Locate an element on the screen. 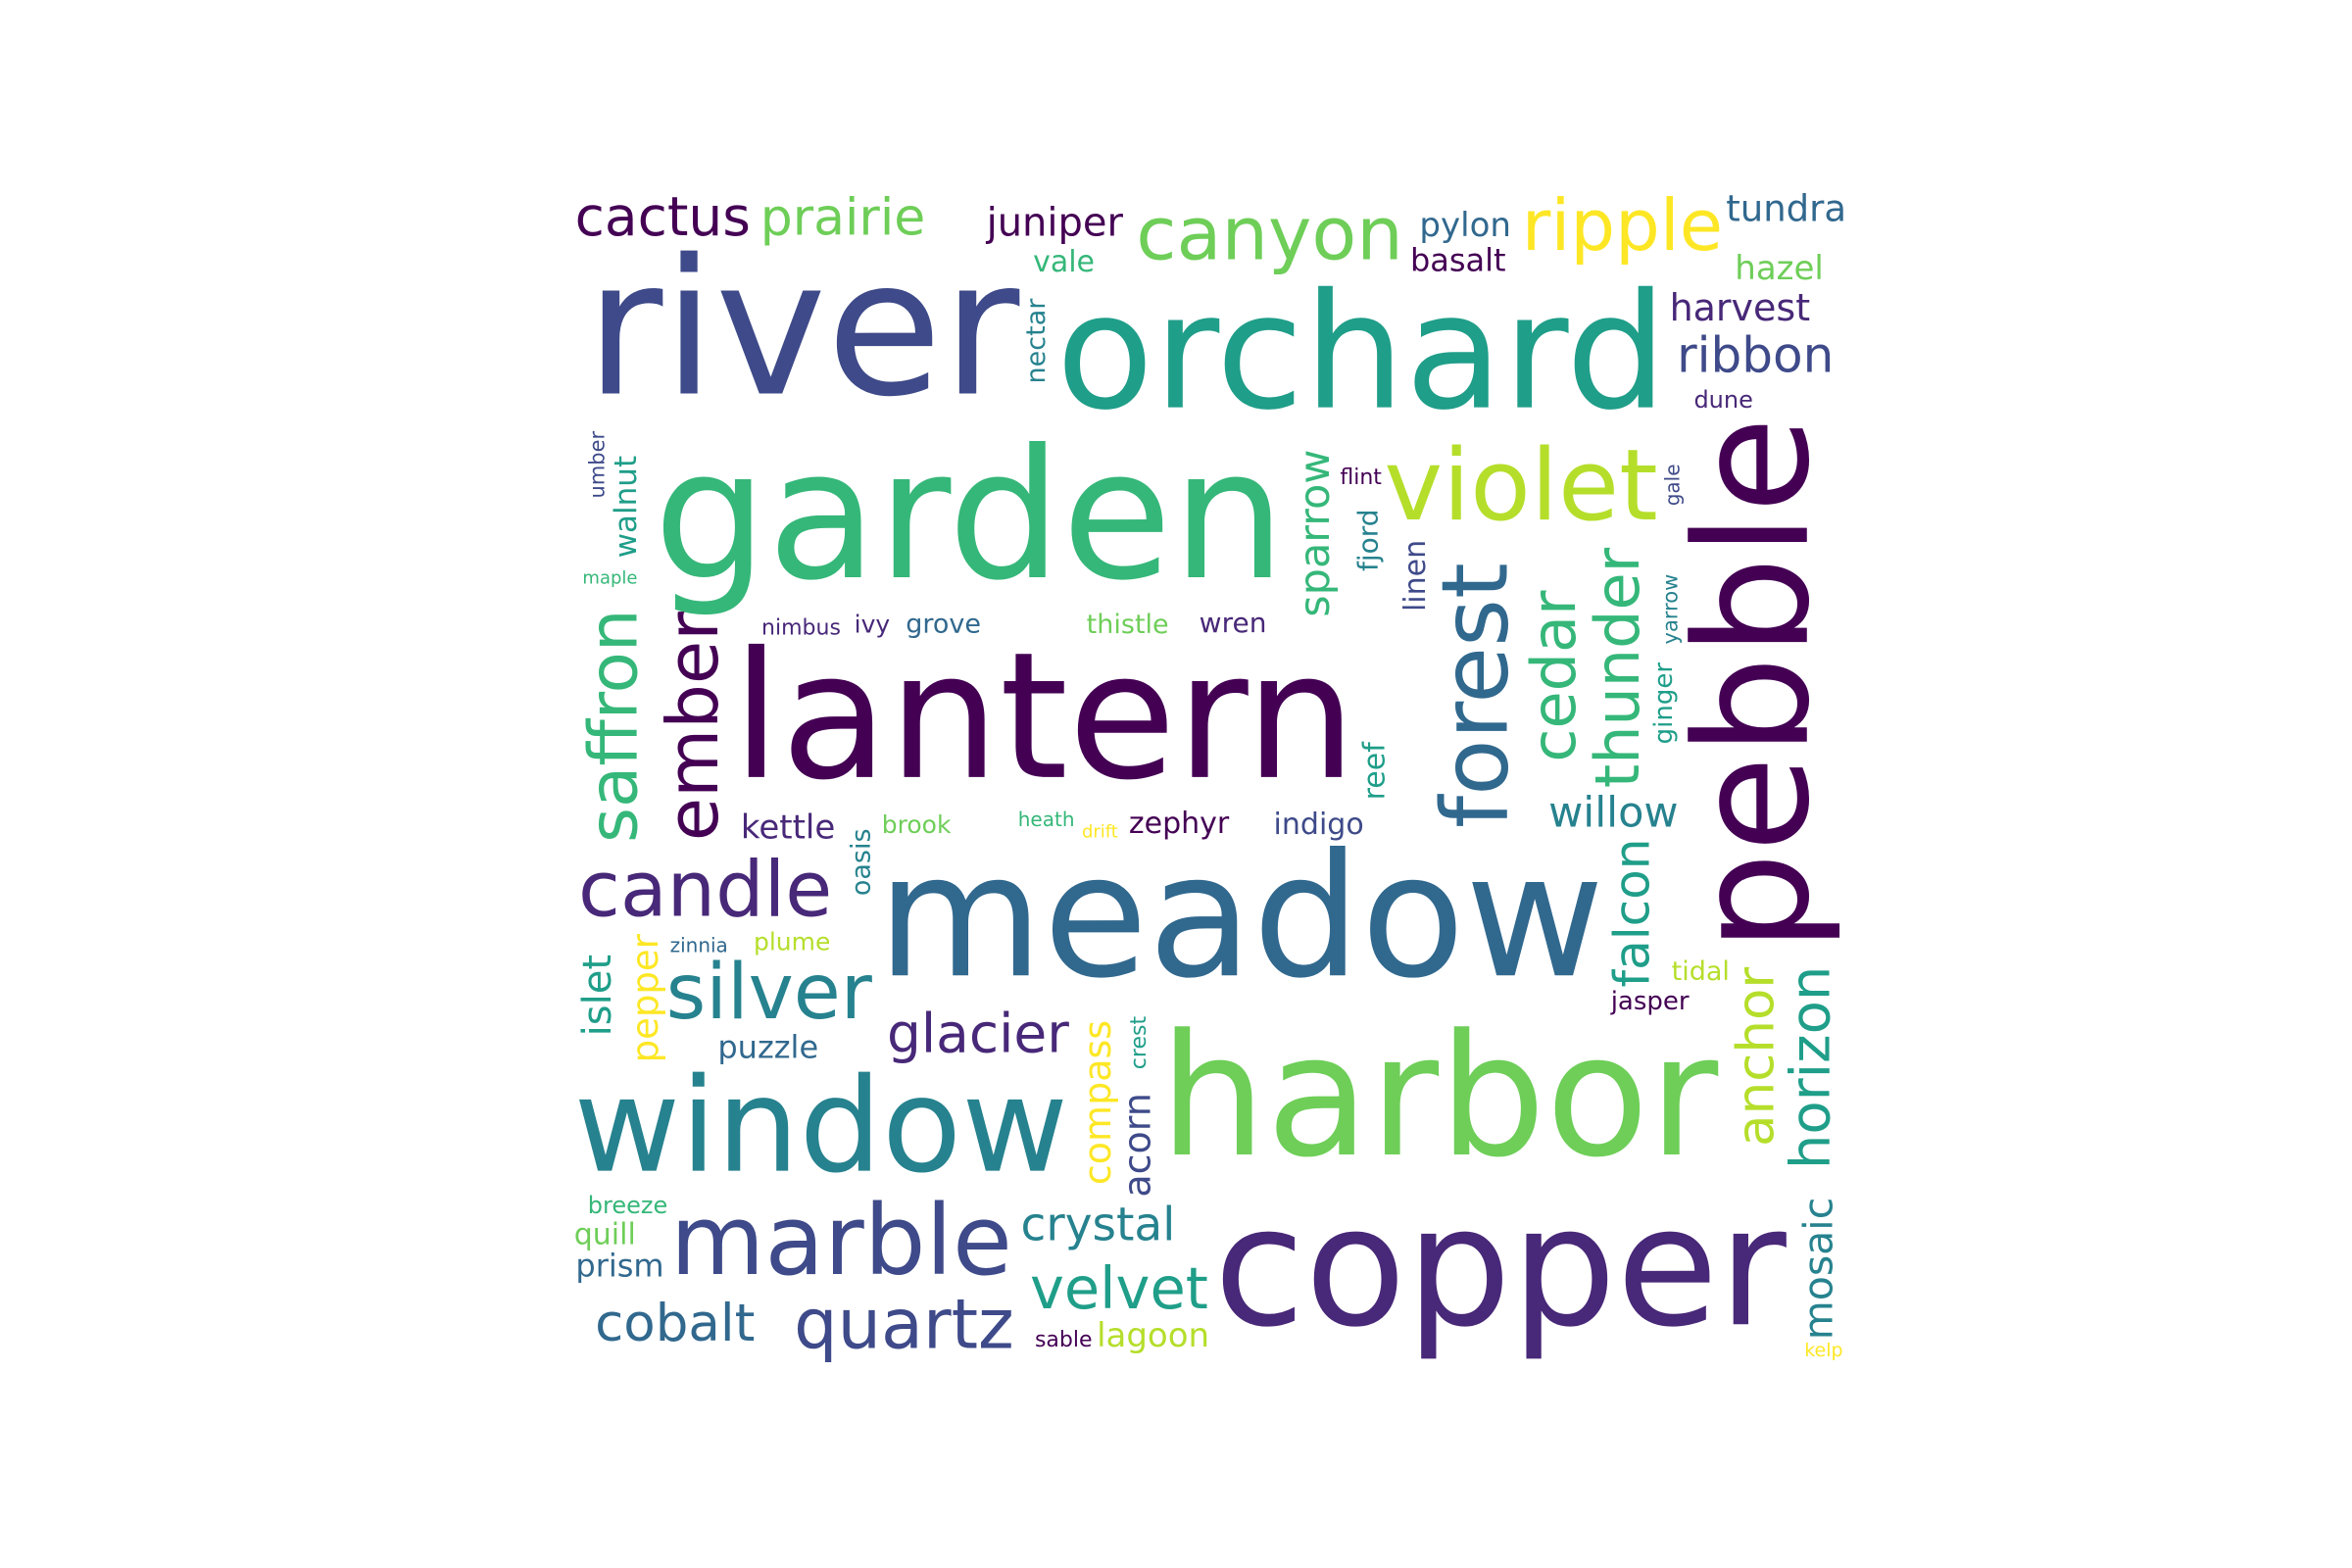  cloud-word: quartz is located at coordinates (904, 1325).